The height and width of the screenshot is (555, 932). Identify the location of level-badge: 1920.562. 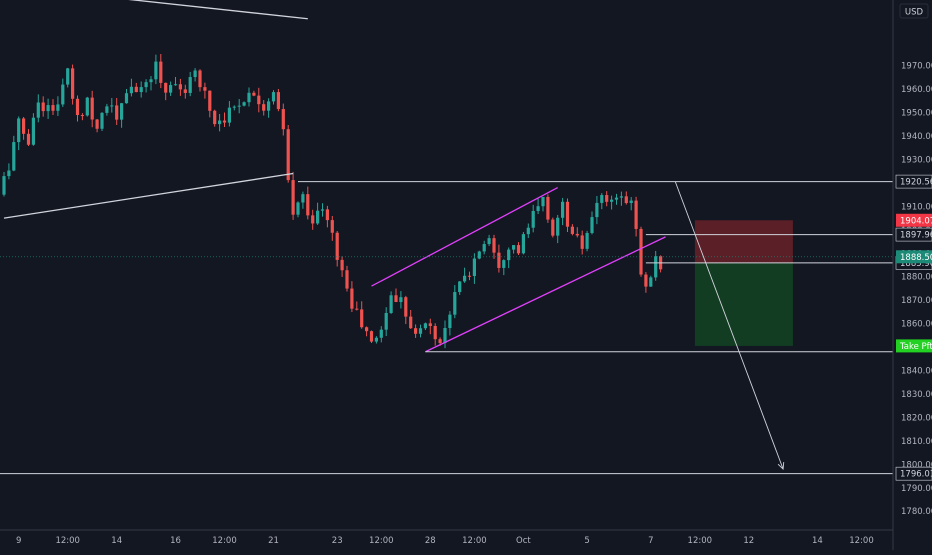
(913, 181).